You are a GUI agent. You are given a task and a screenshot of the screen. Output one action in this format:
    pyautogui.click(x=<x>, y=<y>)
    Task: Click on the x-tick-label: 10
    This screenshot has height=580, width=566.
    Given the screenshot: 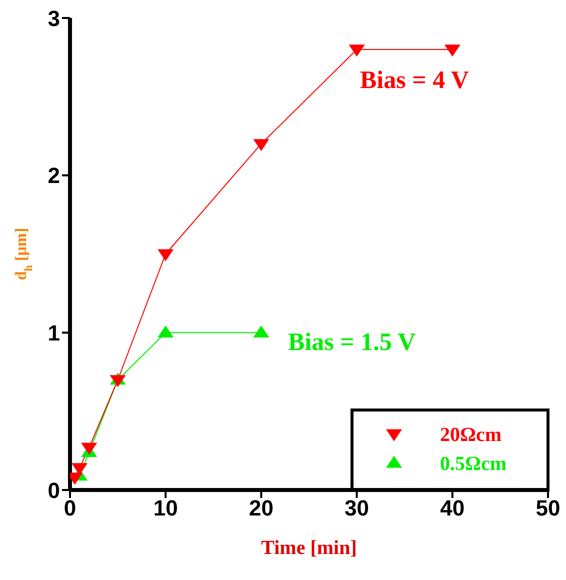 What is the action you would take?
    pyautogui.click(x=165, y=508)
    